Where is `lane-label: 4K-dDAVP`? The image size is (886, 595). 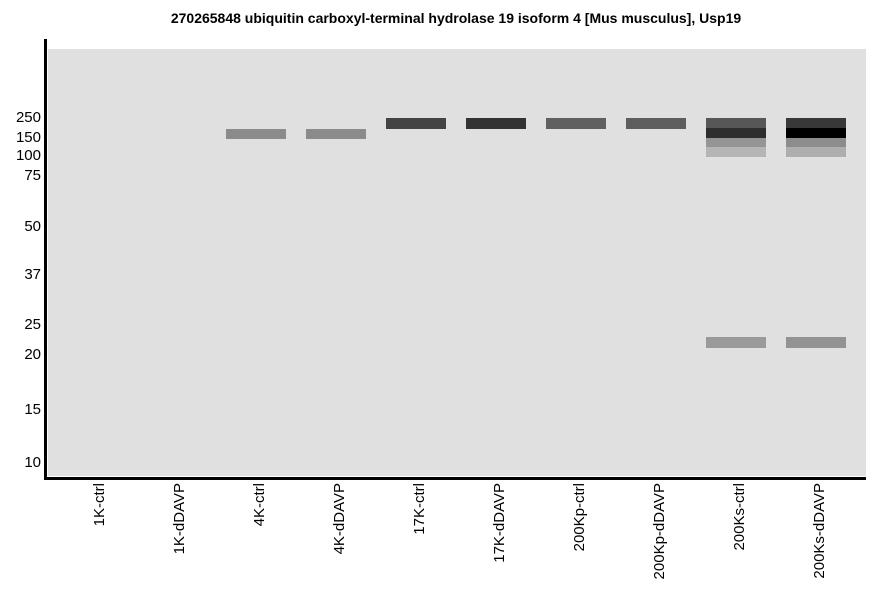
lane-label: 4K-dDAVP is located at coordinates (339, 519).